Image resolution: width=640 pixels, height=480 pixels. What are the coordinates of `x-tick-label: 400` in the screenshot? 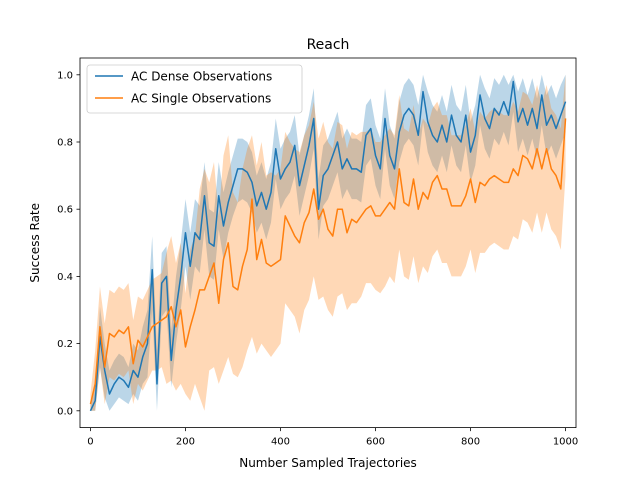 It's located at (280, 442).